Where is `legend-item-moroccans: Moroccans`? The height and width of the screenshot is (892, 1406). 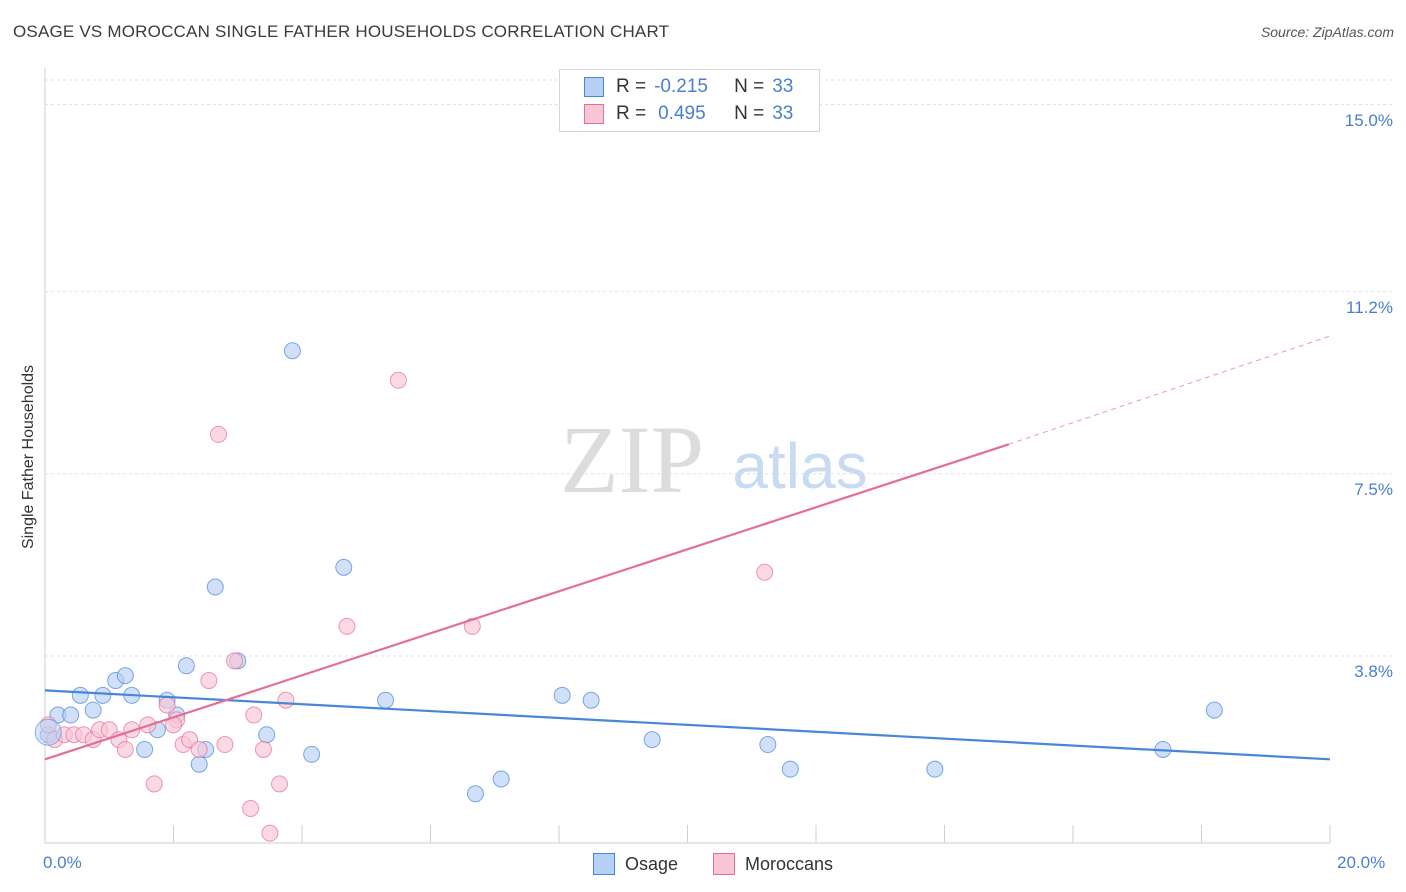 legend-item-moroccans: Moroccans is located at coordinates (773, 864).